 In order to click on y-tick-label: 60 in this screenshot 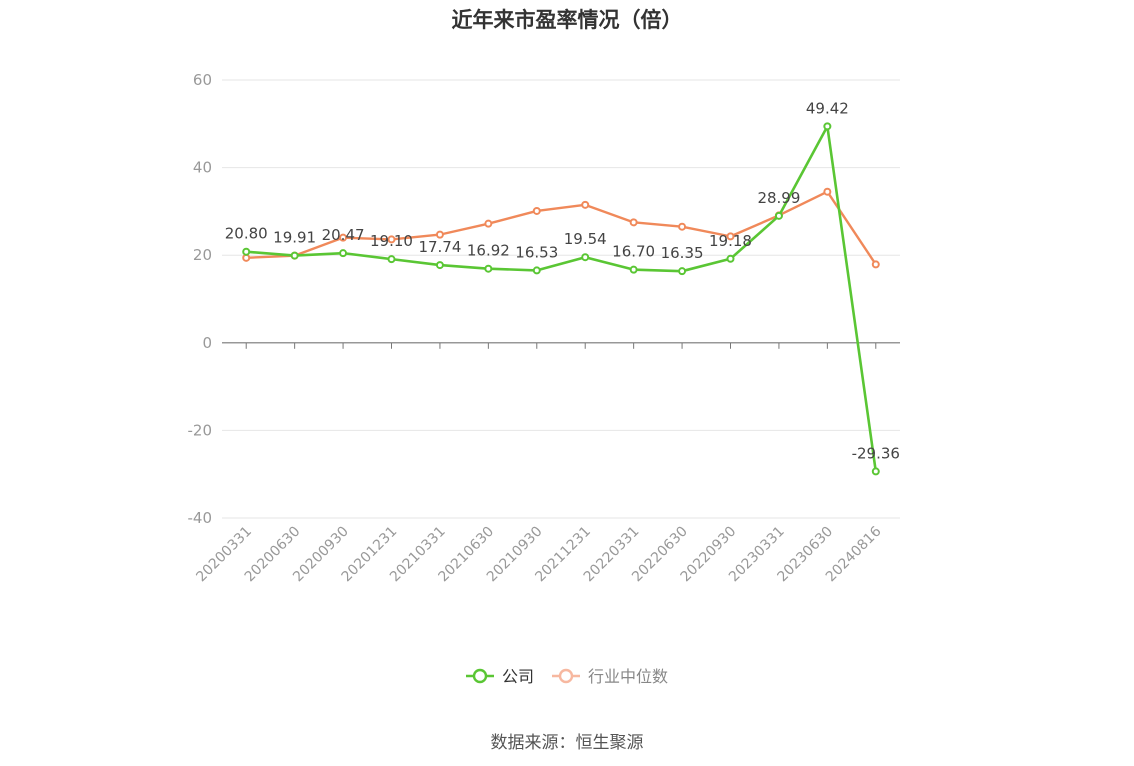, I will do `click(202, 80)`.